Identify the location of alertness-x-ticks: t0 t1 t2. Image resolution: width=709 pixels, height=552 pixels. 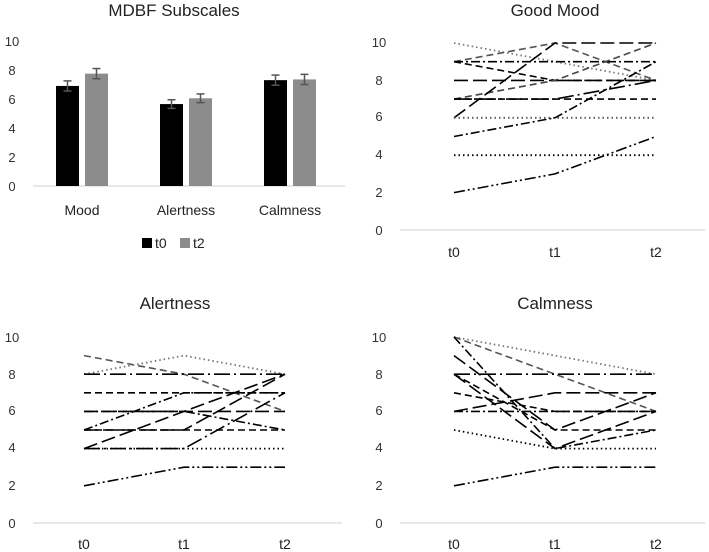
(184, 544).